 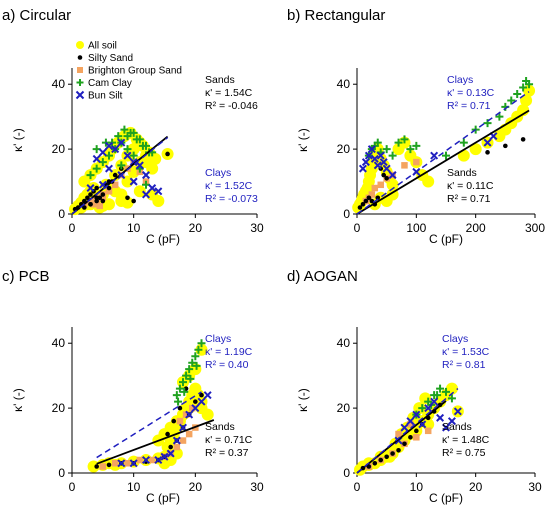 What do you see at coordinates (227, 365) in the screenshot?
I see `clays-annotation-line: R² = 0.40` at bounding box center [227, 365].